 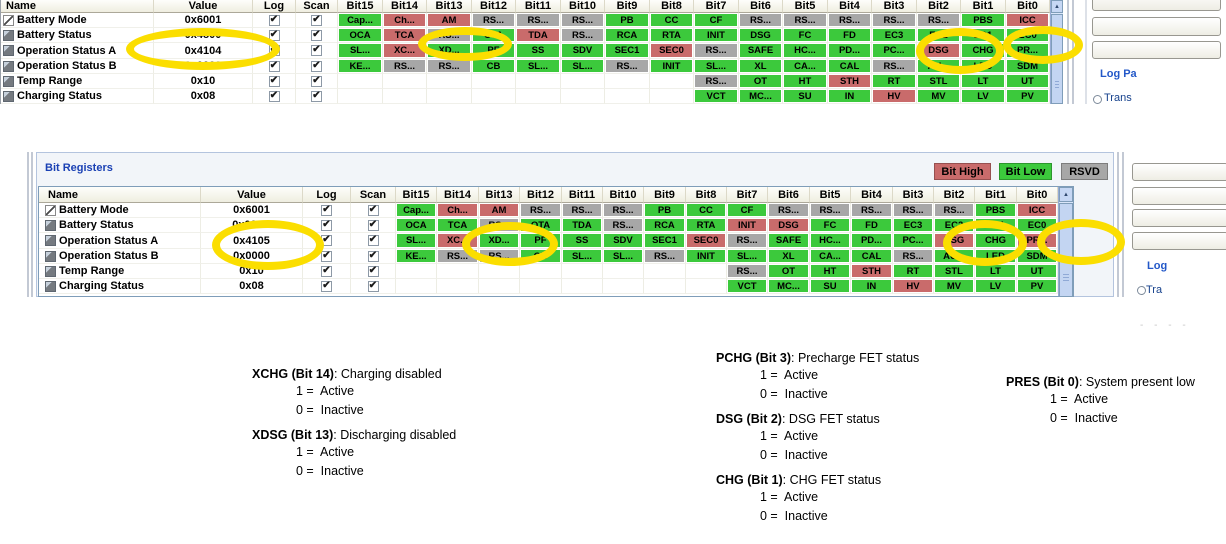 I want to click on bit-cell-bit5: HT, so click(x=805, y=81).